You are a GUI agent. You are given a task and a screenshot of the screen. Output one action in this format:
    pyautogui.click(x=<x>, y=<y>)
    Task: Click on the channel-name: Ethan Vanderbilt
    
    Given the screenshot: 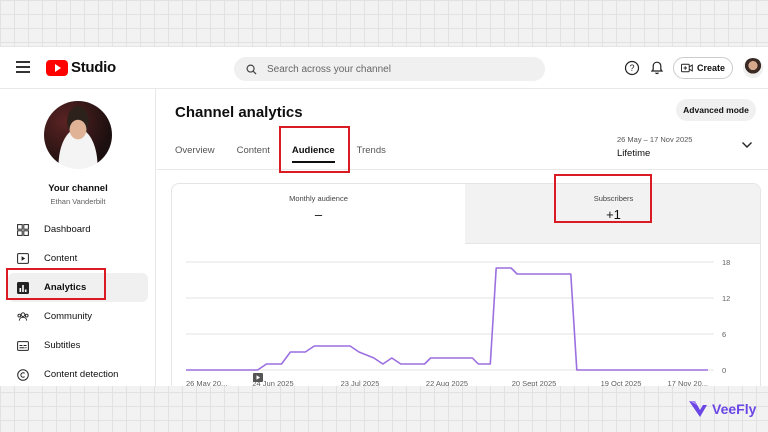 What is the action you would take?
    pyautogui.click(x=78, y=201)
    